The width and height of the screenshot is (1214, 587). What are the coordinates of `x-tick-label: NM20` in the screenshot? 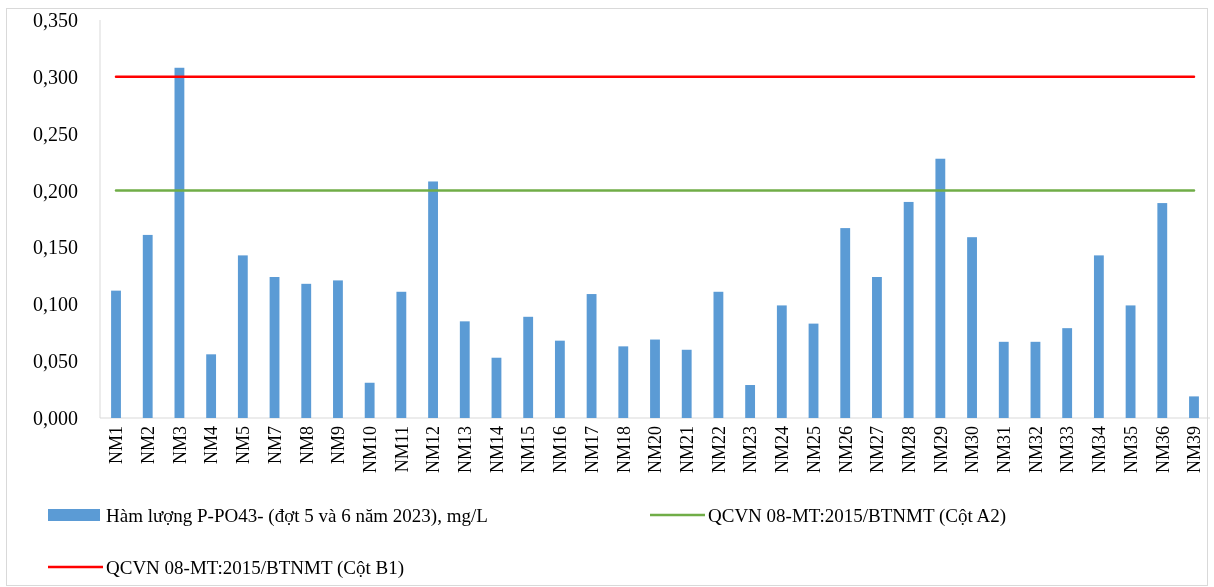 It's located at (655, 450).